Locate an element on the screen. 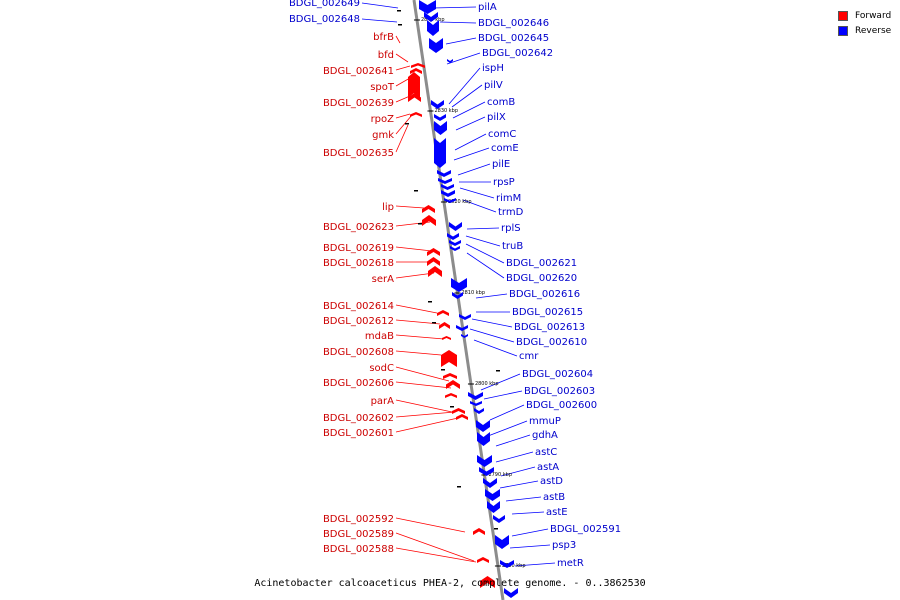 This screenshot has width=900, height=600. gene-label-forward: sodC is located at coordinates (381, 368).